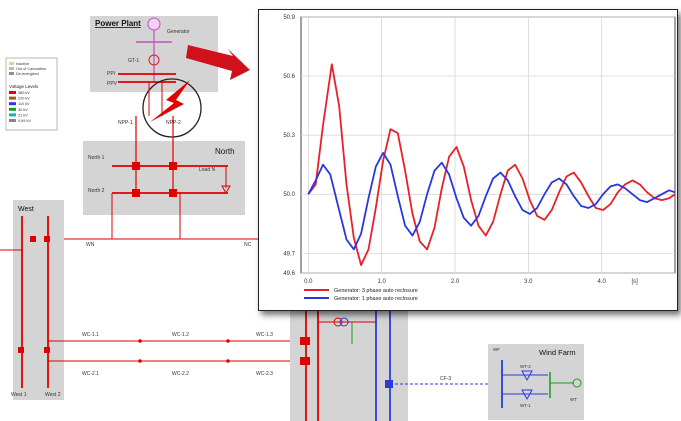 Image resolution: width=681 pixels, height=421 pixels. Describe the element at coordinates (264, 335) in the screenshot. I see `wc13-label: WC-1.3` at that location.